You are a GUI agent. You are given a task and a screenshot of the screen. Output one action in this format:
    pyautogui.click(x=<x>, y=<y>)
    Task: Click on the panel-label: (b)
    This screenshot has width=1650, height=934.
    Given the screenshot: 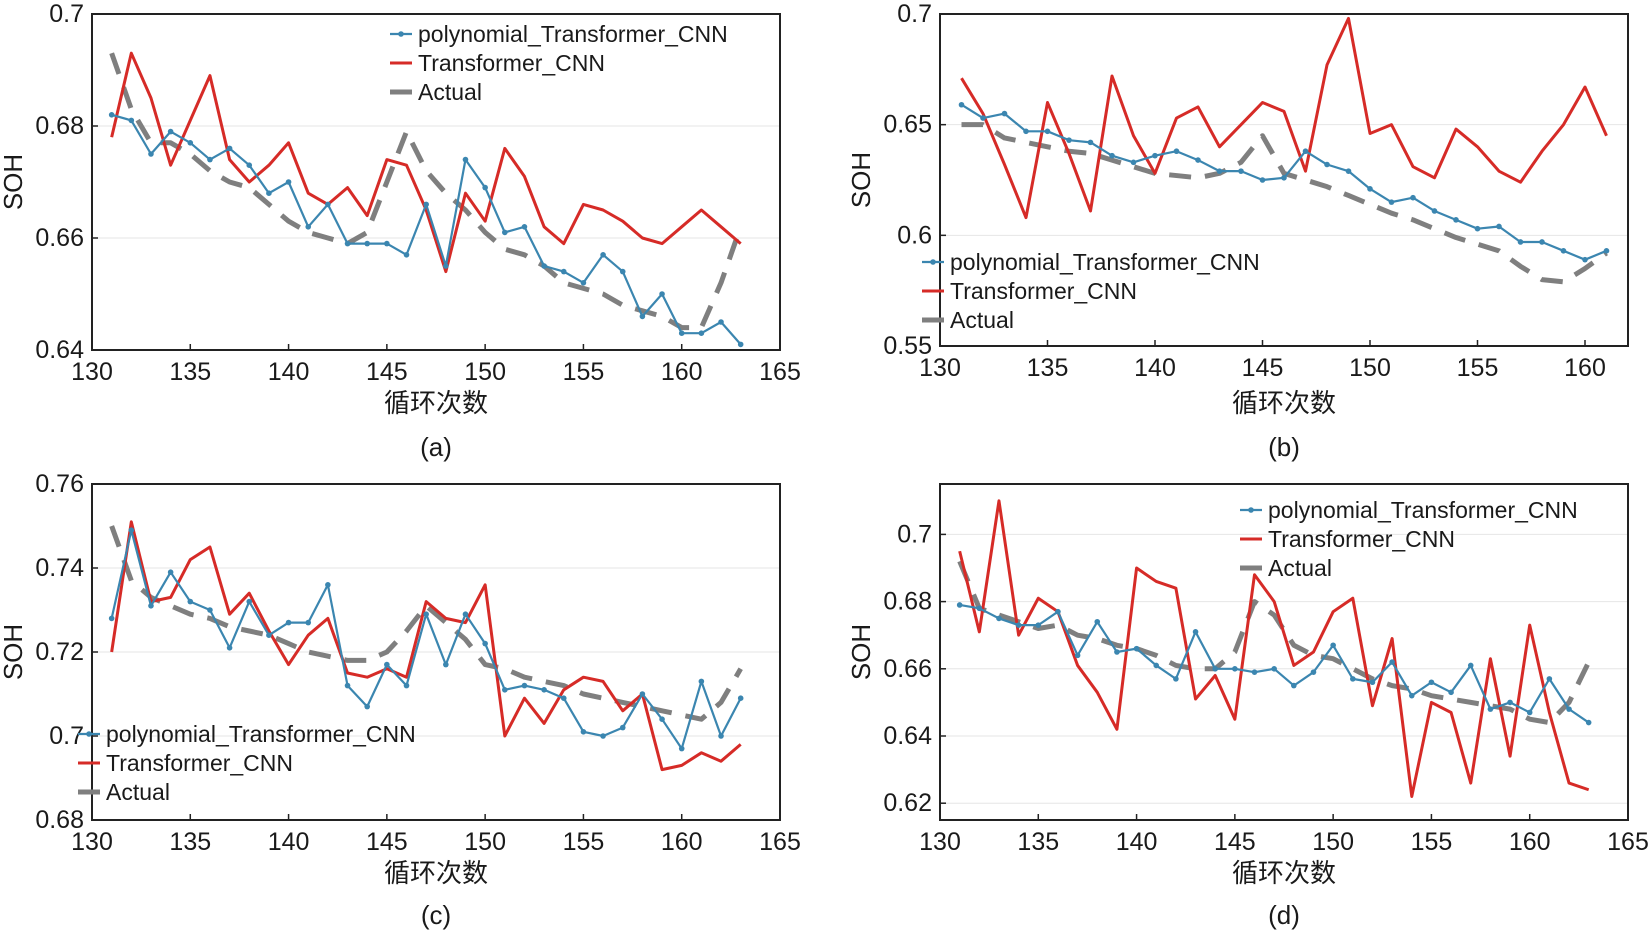 What is the action you would take?
    pyautogui.click(x=1284, y=447)
    